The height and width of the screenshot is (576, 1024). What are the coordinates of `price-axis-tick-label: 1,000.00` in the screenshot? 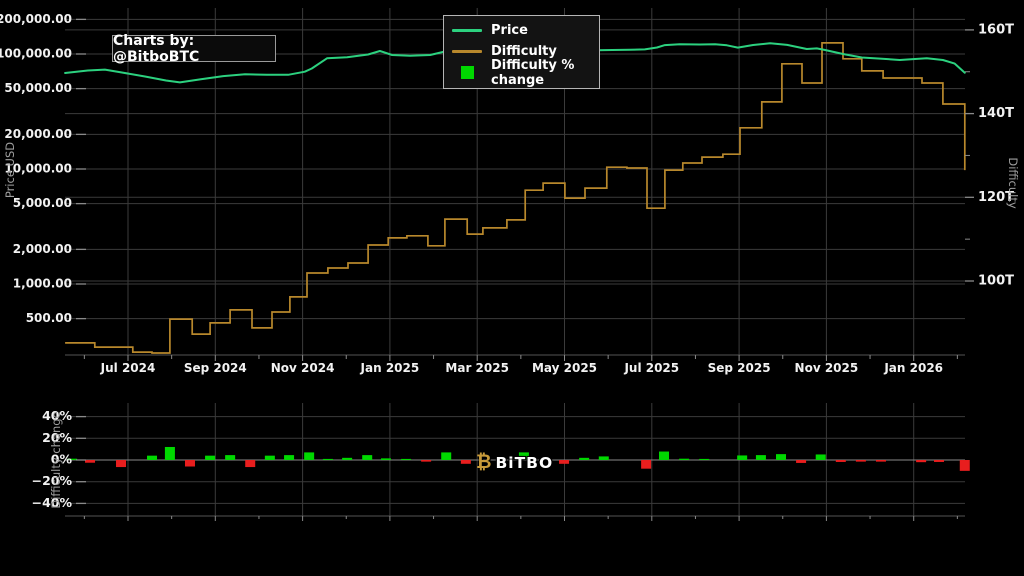 It's located at (42, 284).